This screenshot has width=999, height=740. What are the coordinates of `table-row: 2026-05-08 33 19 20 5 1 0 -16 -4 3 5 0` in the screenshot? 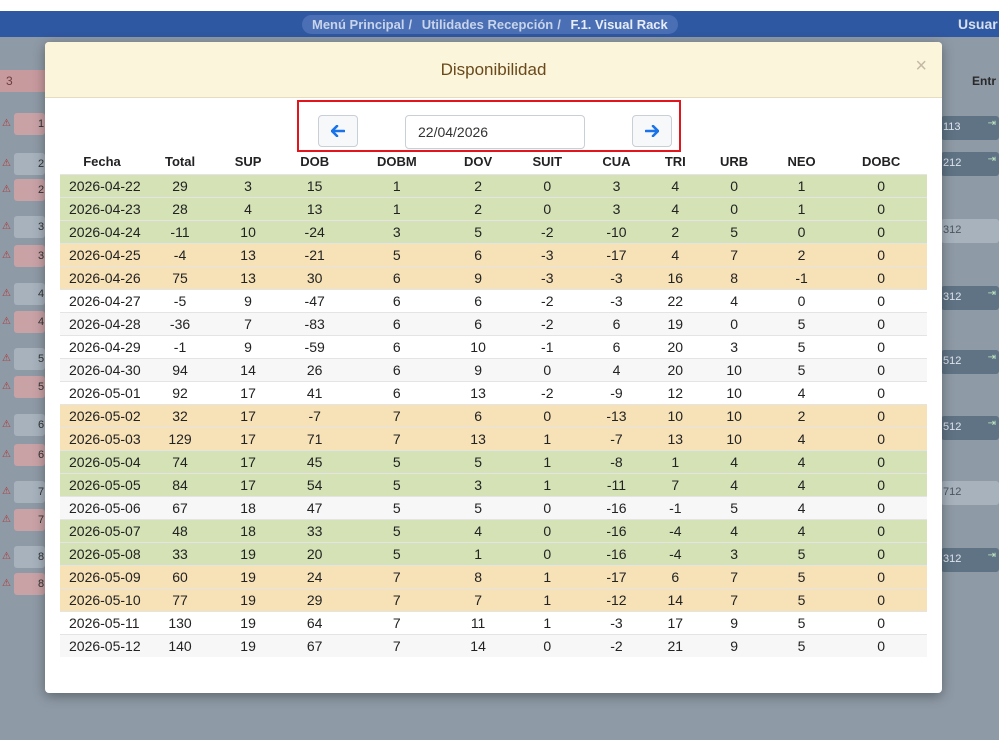 It's located at (493, 553).